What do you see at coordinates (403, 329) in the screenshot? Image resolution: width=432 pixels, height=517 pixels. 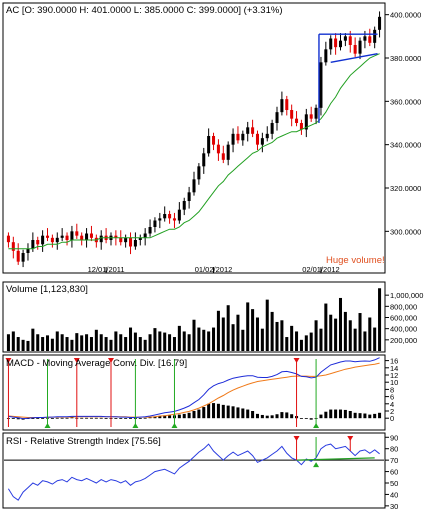 I see `volume-y-tick-label: 400,000` at bounding box center [403, 329].